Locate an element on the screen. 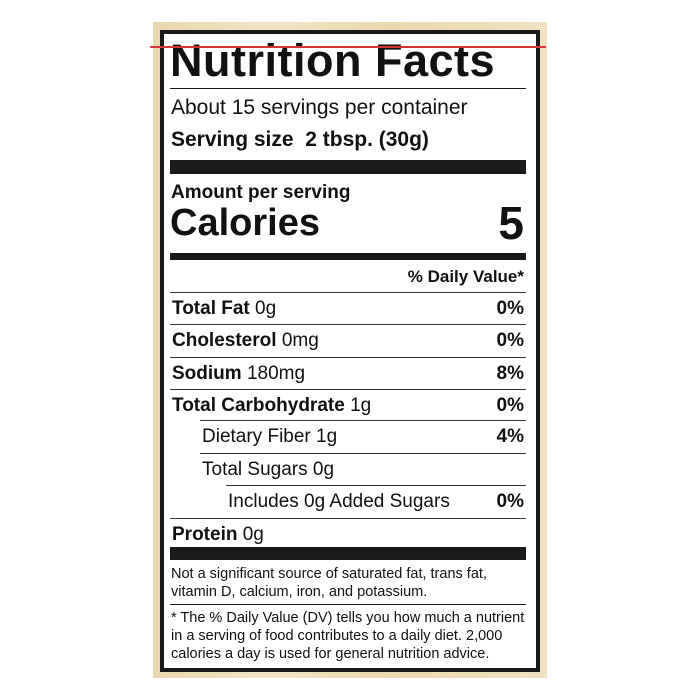 The image size is (700, 700). nutrient-name: Total Sugars is located at coordinates (255, 469).